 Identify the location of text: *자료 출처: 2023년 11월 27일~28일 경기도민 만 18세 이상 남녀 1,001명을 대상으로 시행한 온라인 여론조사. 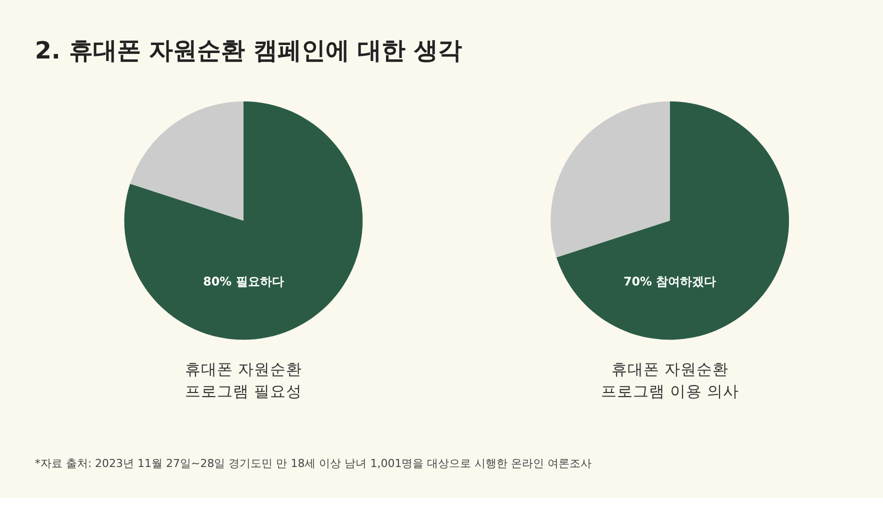
(313, 463).